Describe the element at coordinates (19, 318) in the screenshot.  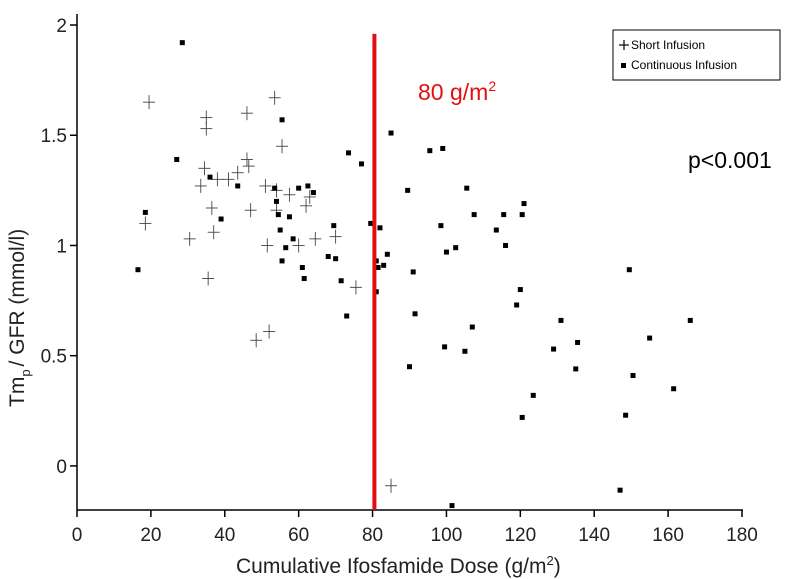
I see `y-axis-title: Tmp/ GFR (mmol/l)` at that location.